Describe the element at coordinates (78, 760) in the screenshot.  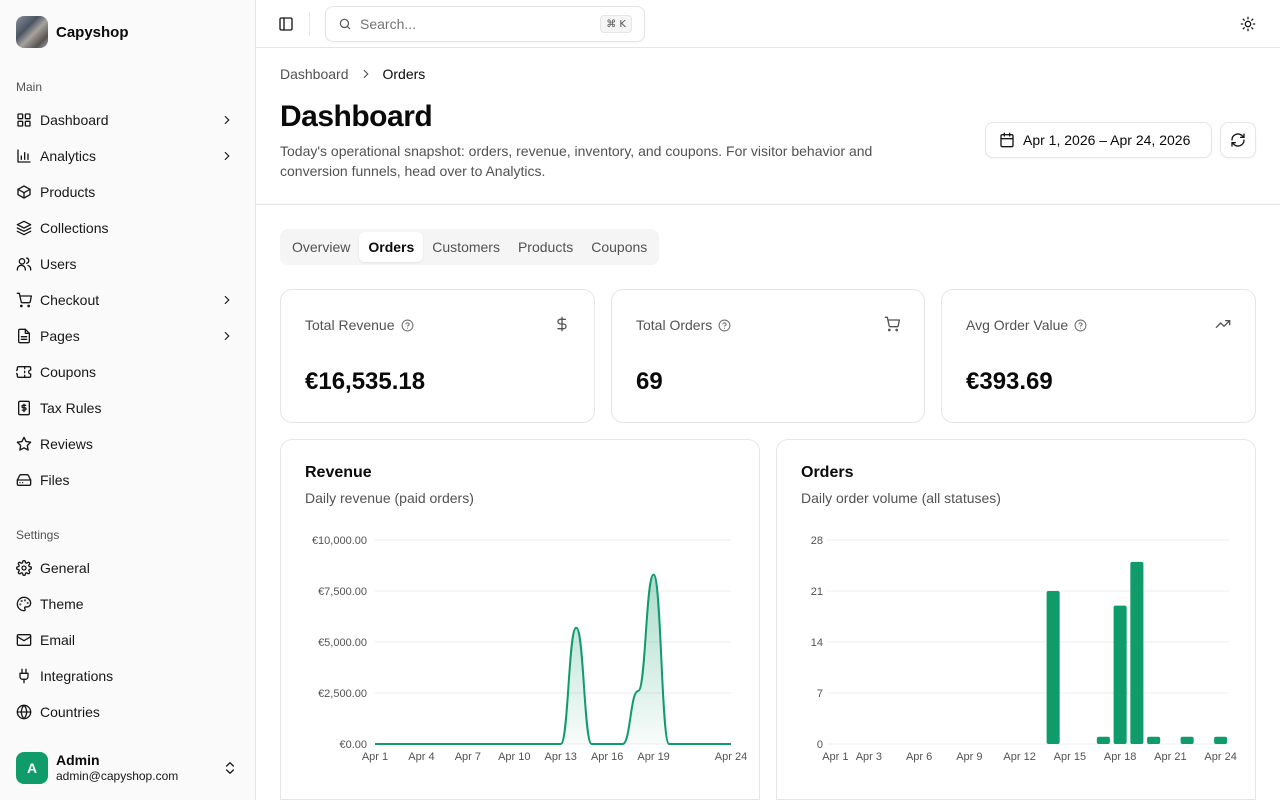
I see `user-name: Admin` at that location.